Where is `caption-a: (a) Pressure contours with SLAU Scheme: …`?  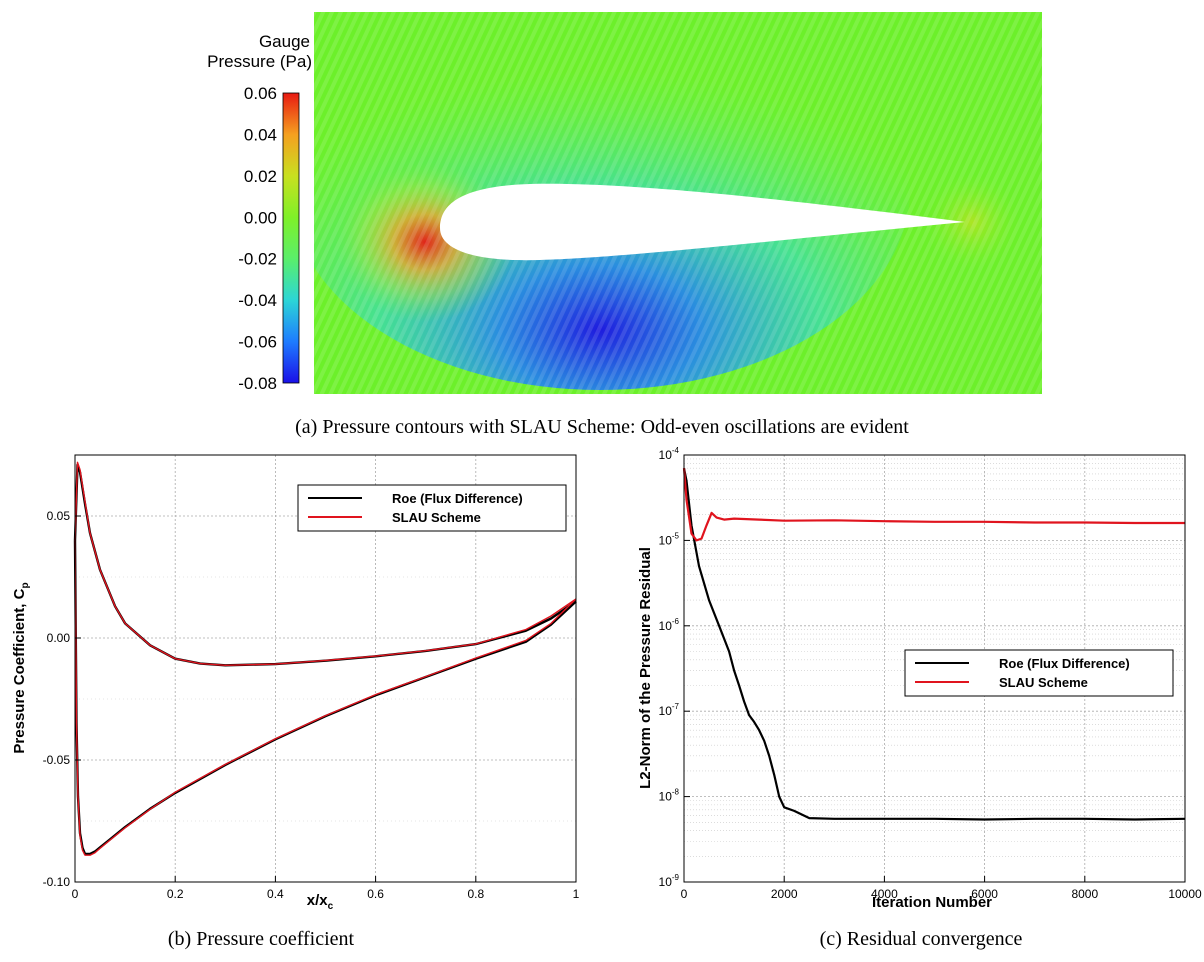 caption-a: (a) Pressure contours with SLAU Scheme: … is located at coordinates (602, 427).